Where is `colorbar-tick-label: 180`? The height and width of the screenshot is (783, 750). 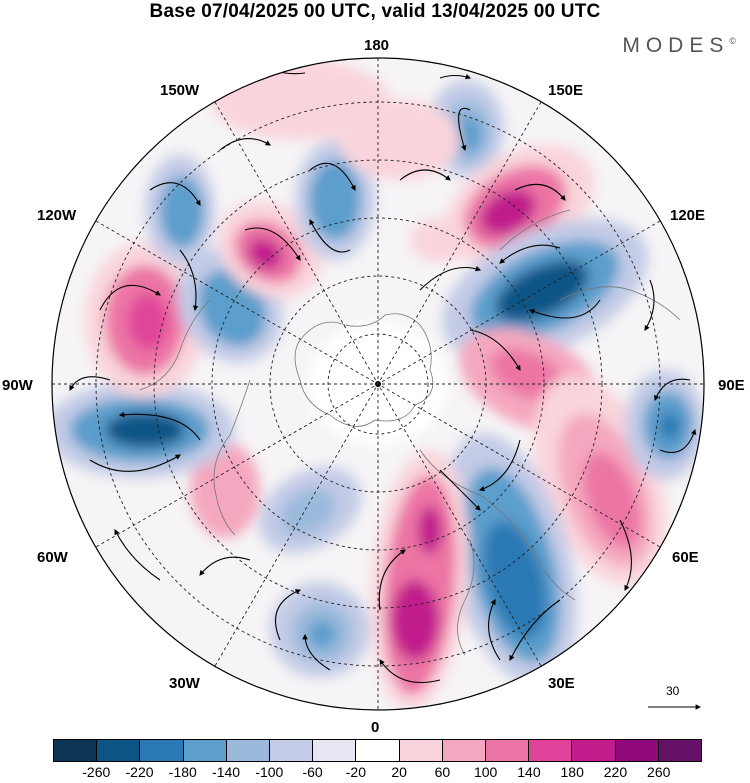 colorbar-tick-label: 180 is located at coordinates (572, 772).